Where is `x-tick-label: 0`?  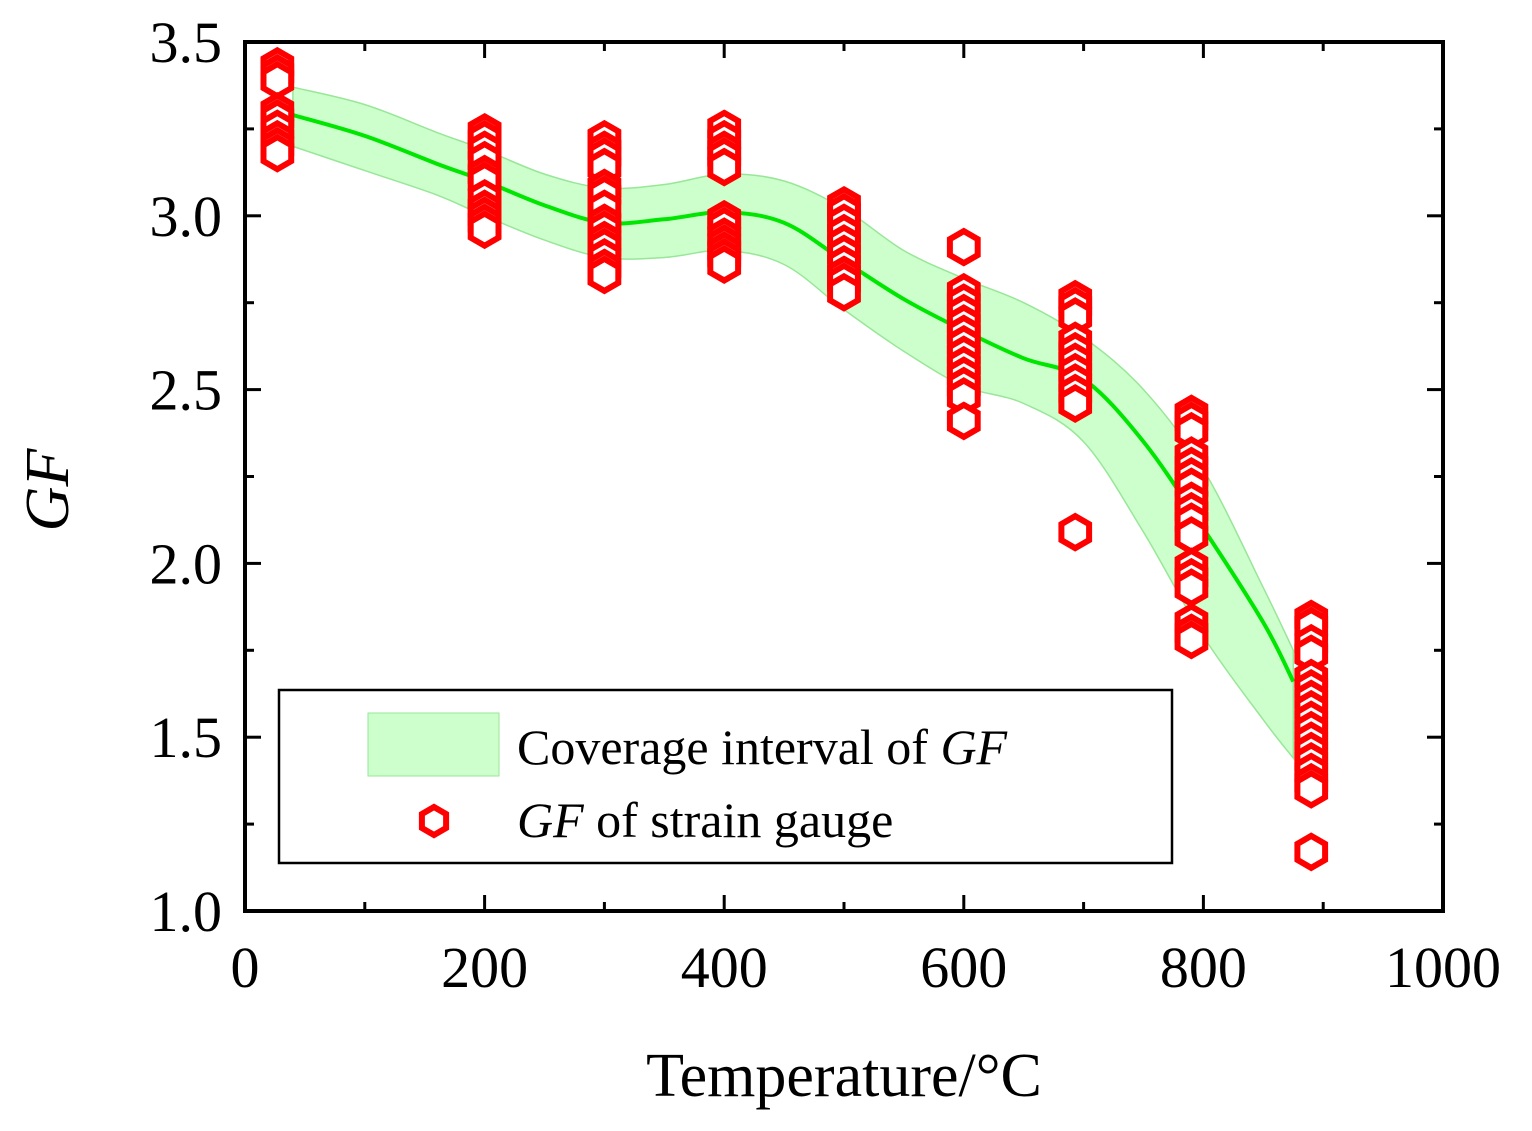
x-tick-label: 0 is located at coordinates (245, 967).